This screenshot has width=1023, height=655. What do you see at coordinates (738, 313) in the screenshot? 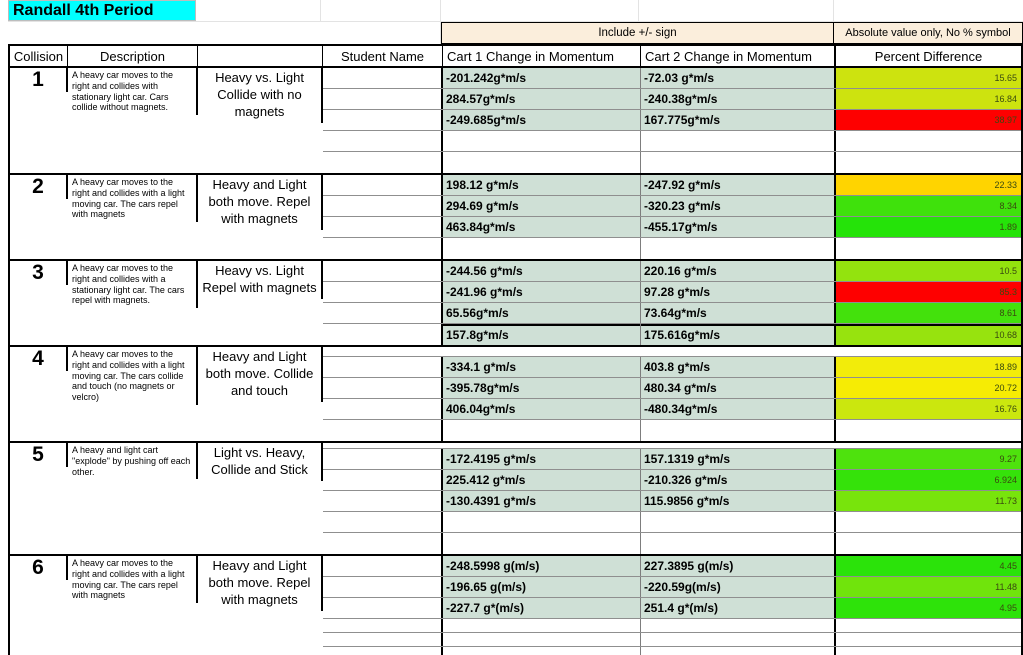
I see `cart2-momentum-cell: 73.64g*m/s` at bounding box center [738, 313].